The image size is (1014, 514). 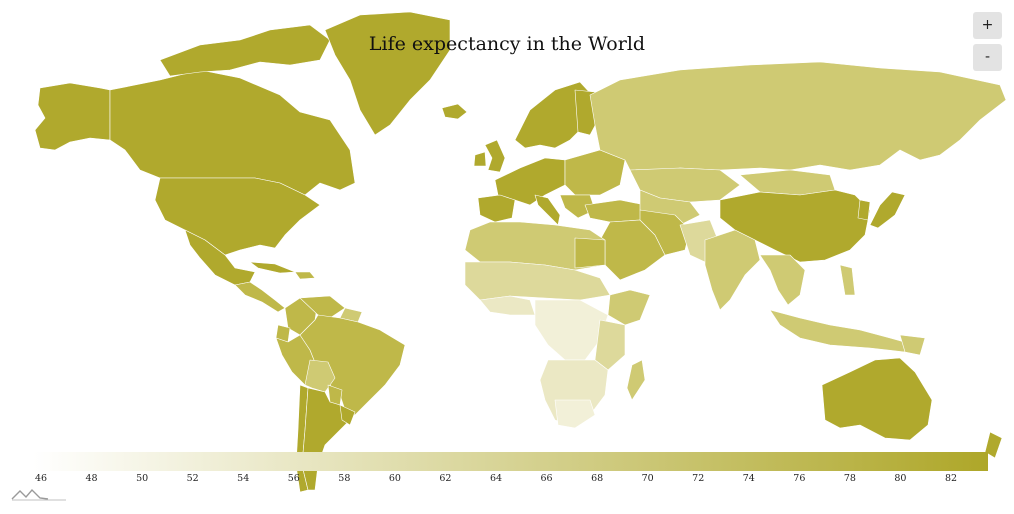 I want to click on india, so click(x=732, y=270).